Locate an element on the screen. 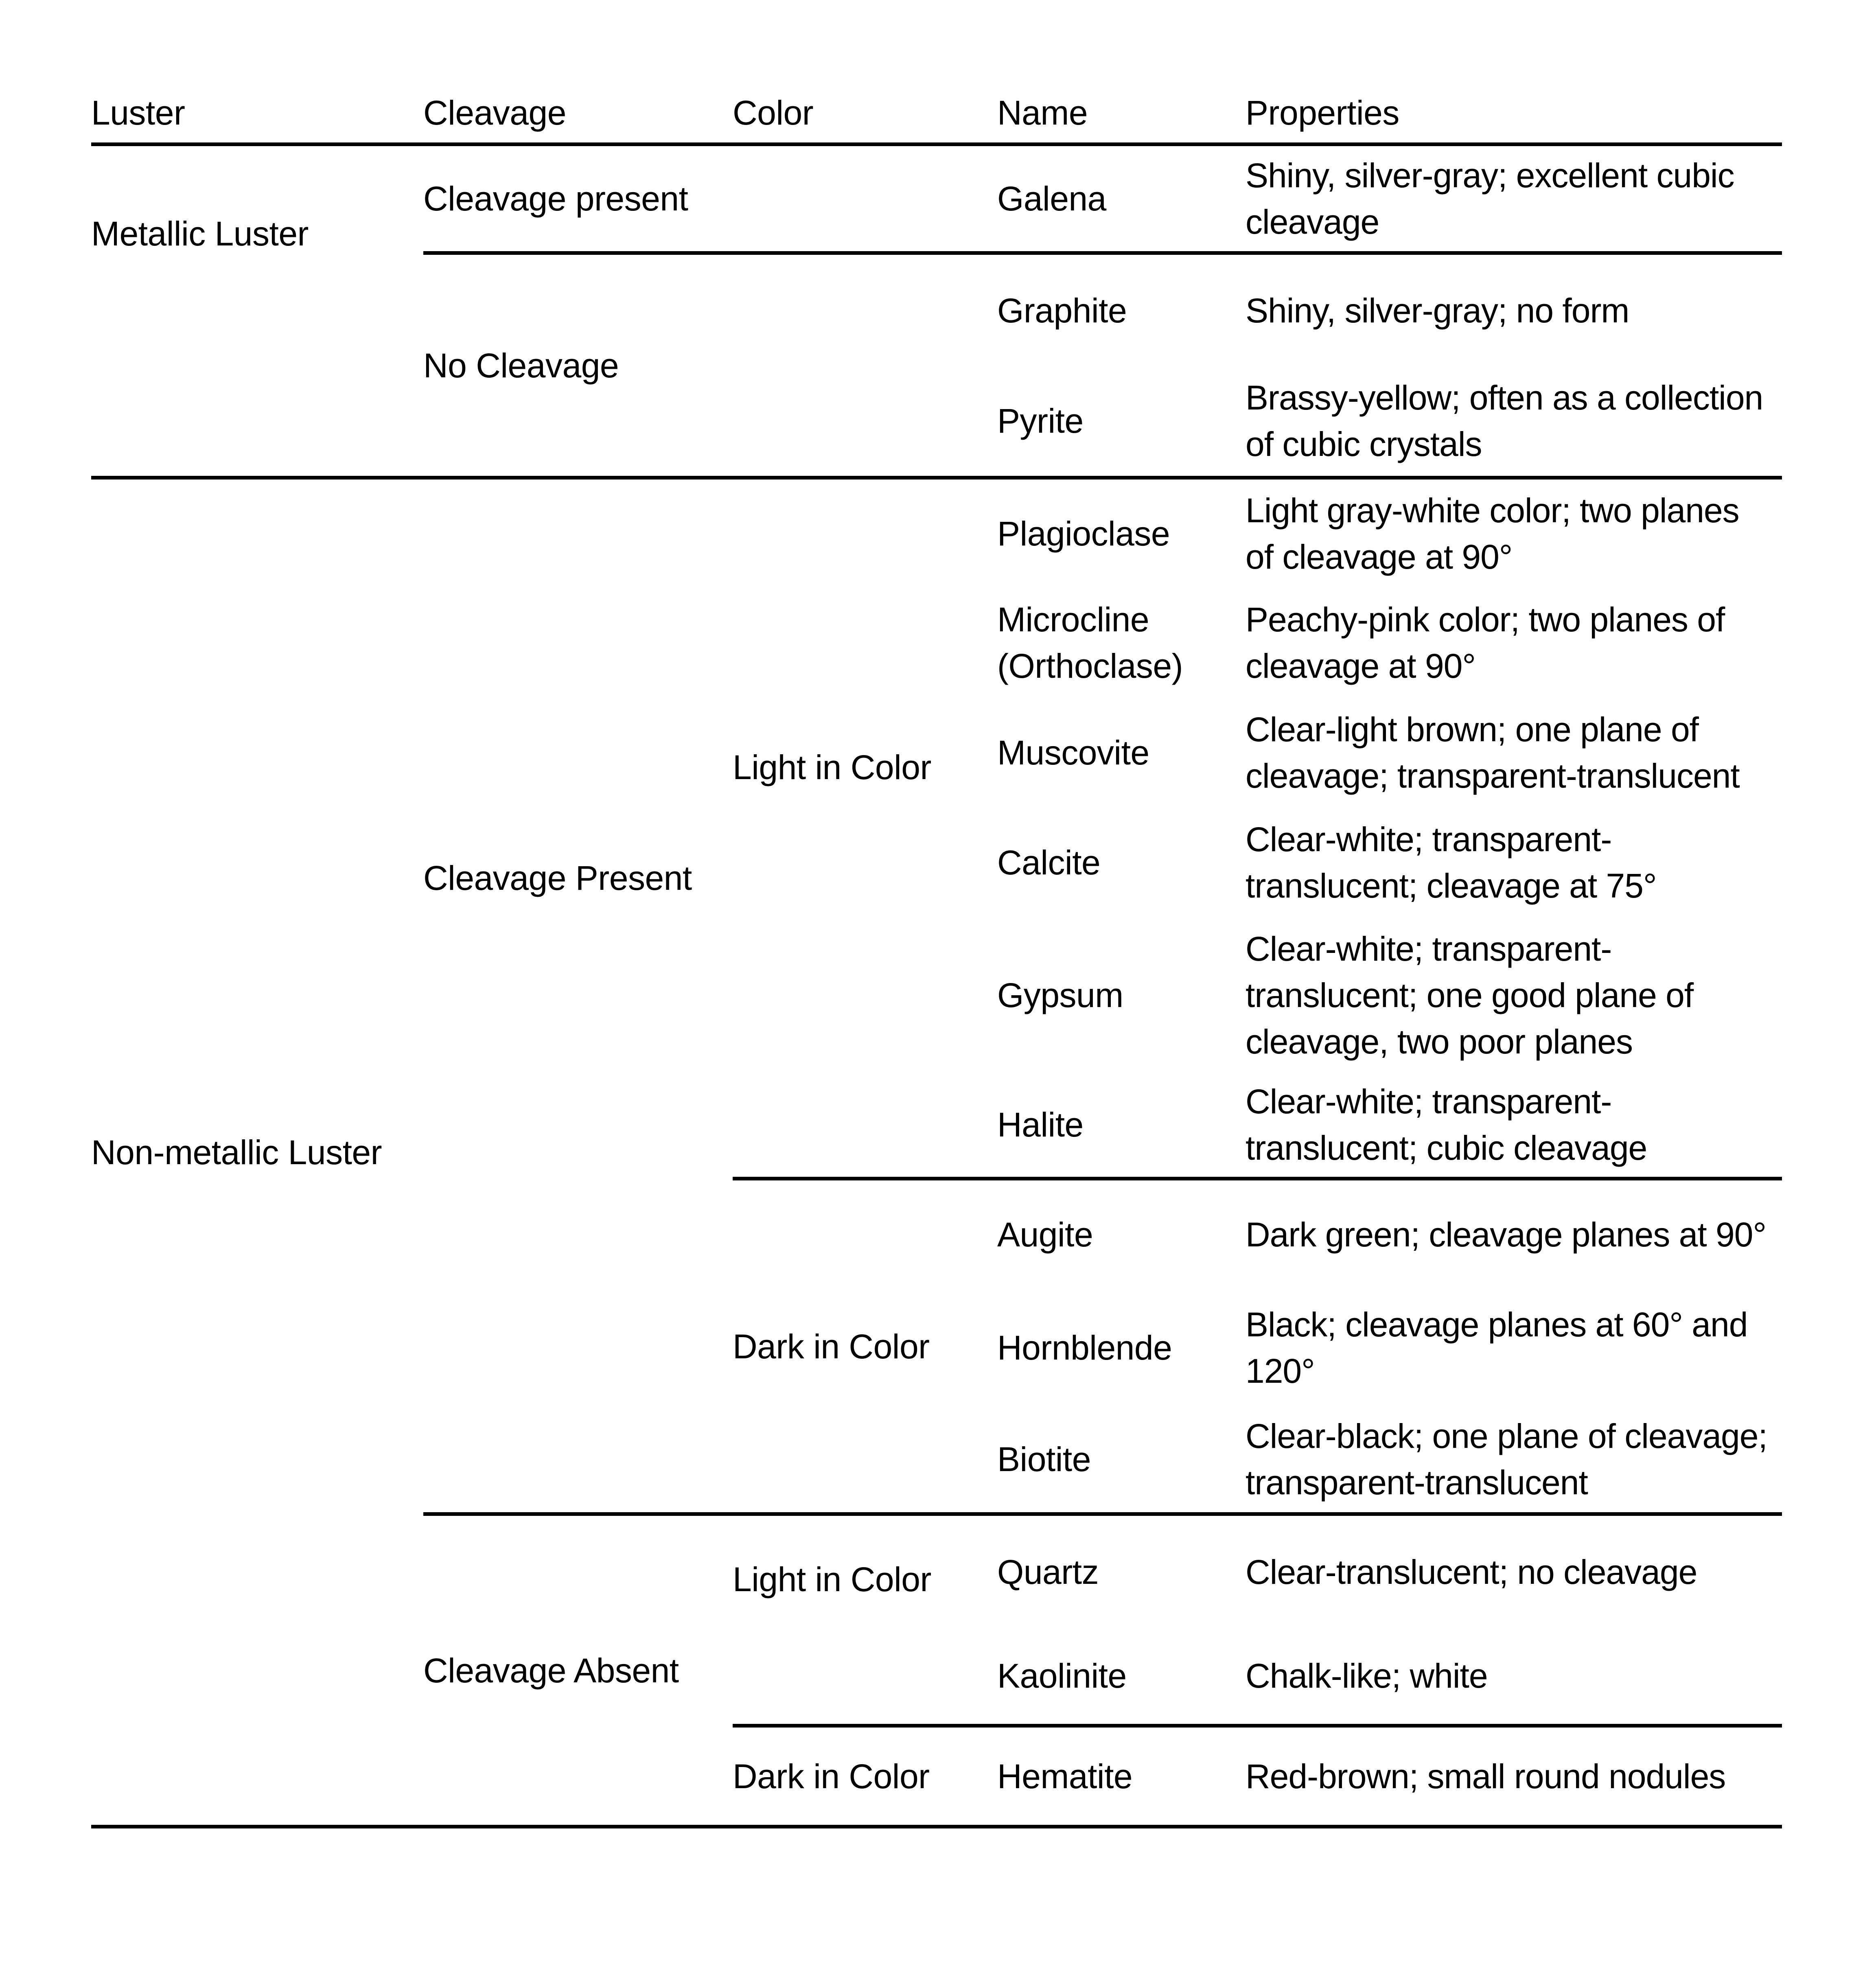 This screenshot has height=1986, width=1876. column-header-color: Color is located at coordinates (865, 118).